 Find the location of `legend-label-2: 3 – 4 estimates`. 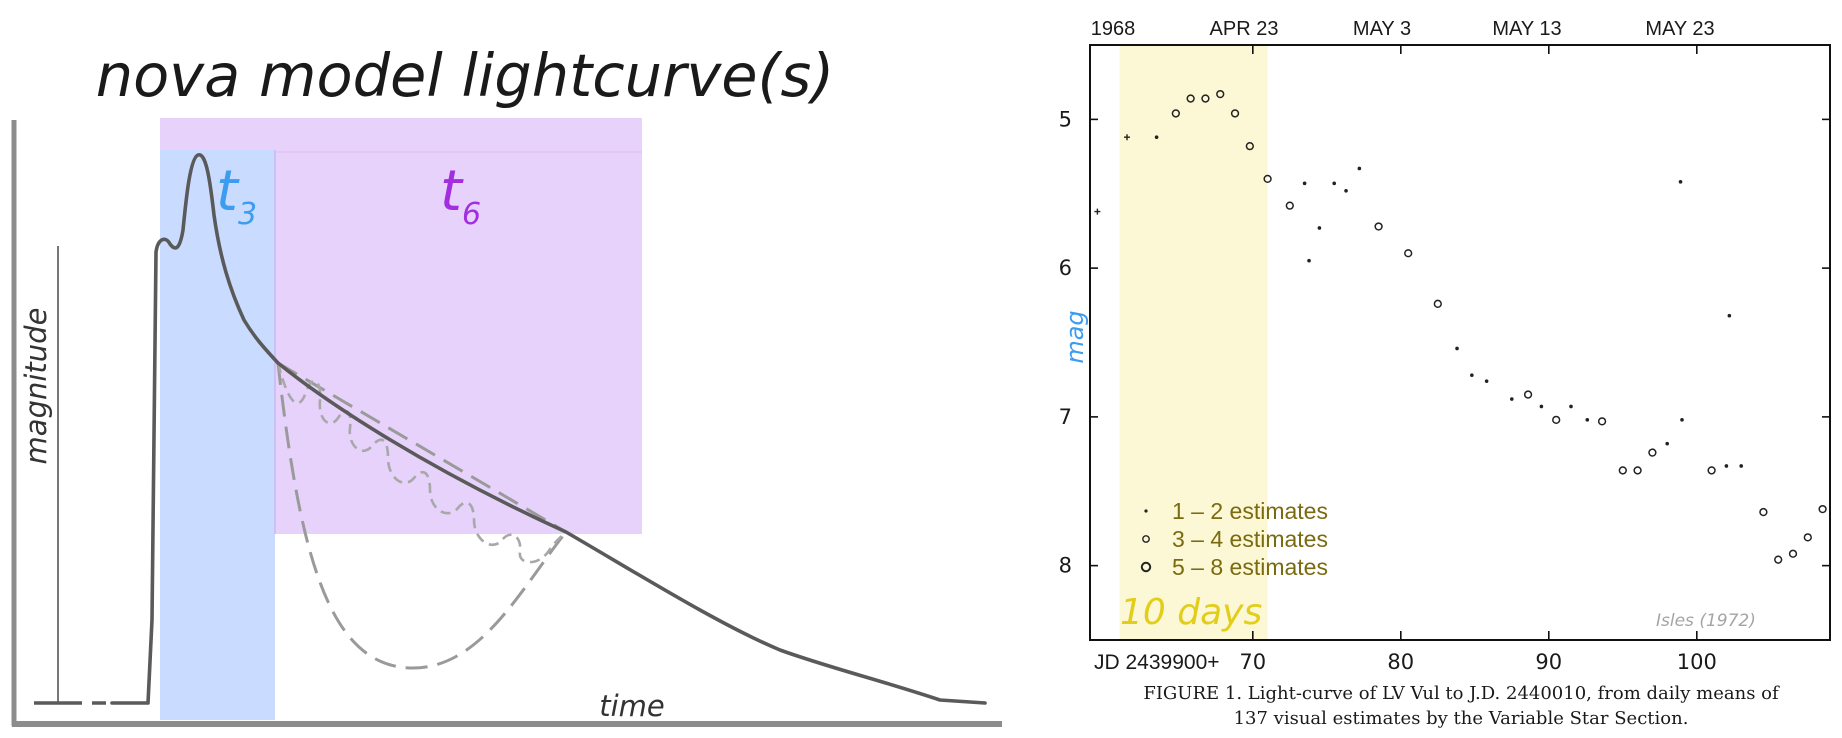

legend-label-2: 3 – 4 estimates is located at coordinates (1250, 539).